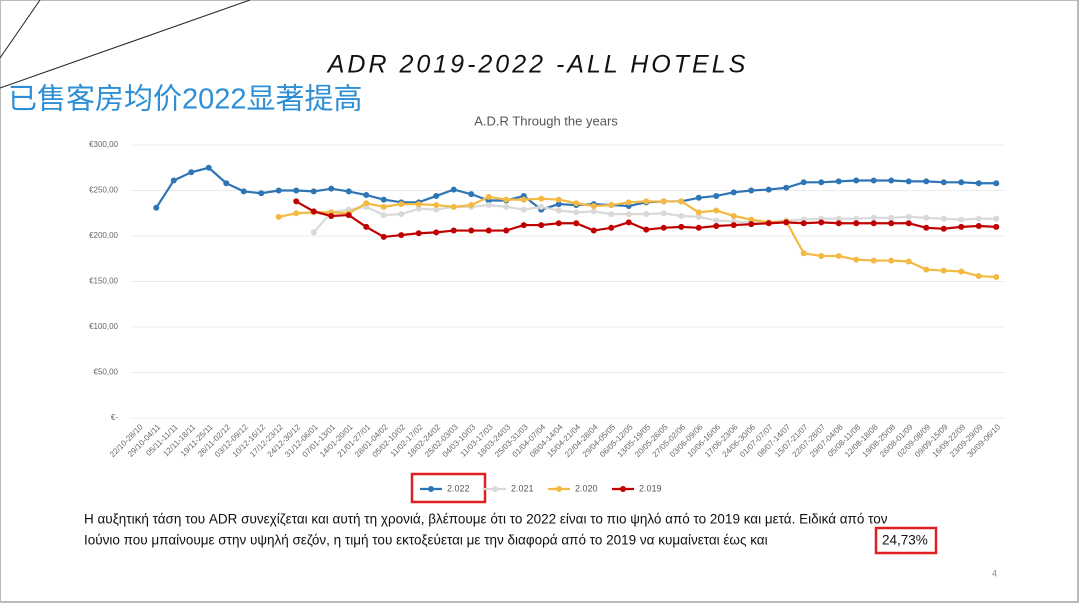  Describe the element at coordinates (458, 488) in the screenshot. I see `legend-label: 2.022` at that location.